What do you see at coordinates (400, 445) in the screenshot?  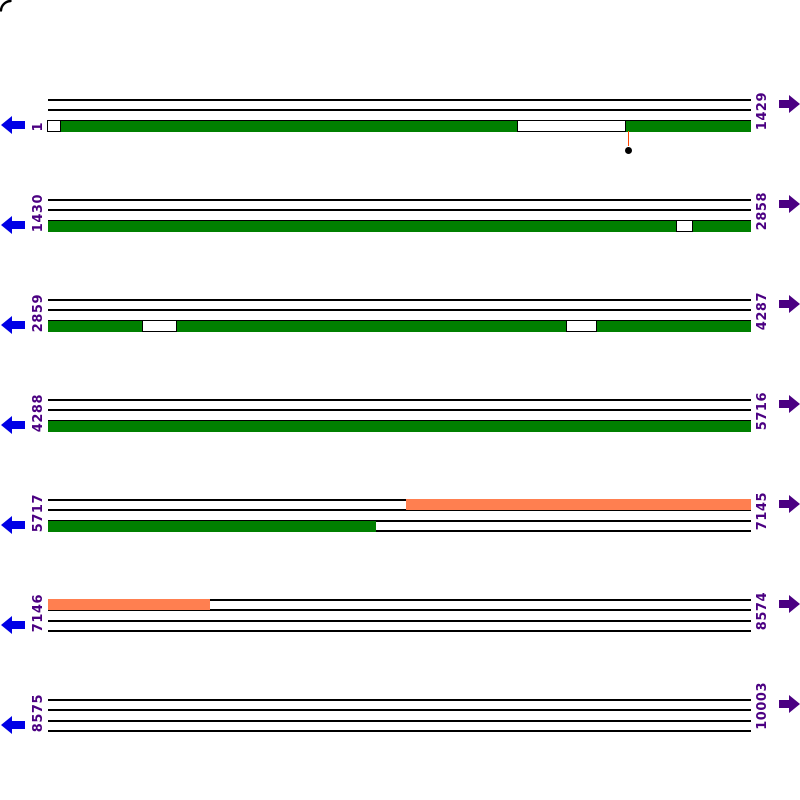 I see `sequence-row: 4288 5716` at bounding box center [400, 445].